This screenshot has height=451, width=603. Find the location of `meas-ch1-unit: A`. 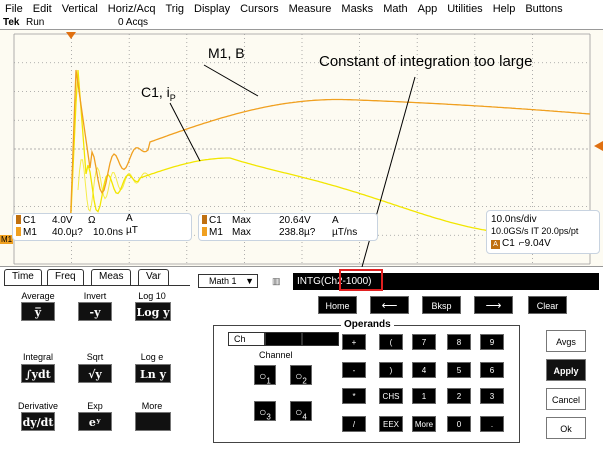

meas-ch1-unit: A is located at coordinates (335, 220).